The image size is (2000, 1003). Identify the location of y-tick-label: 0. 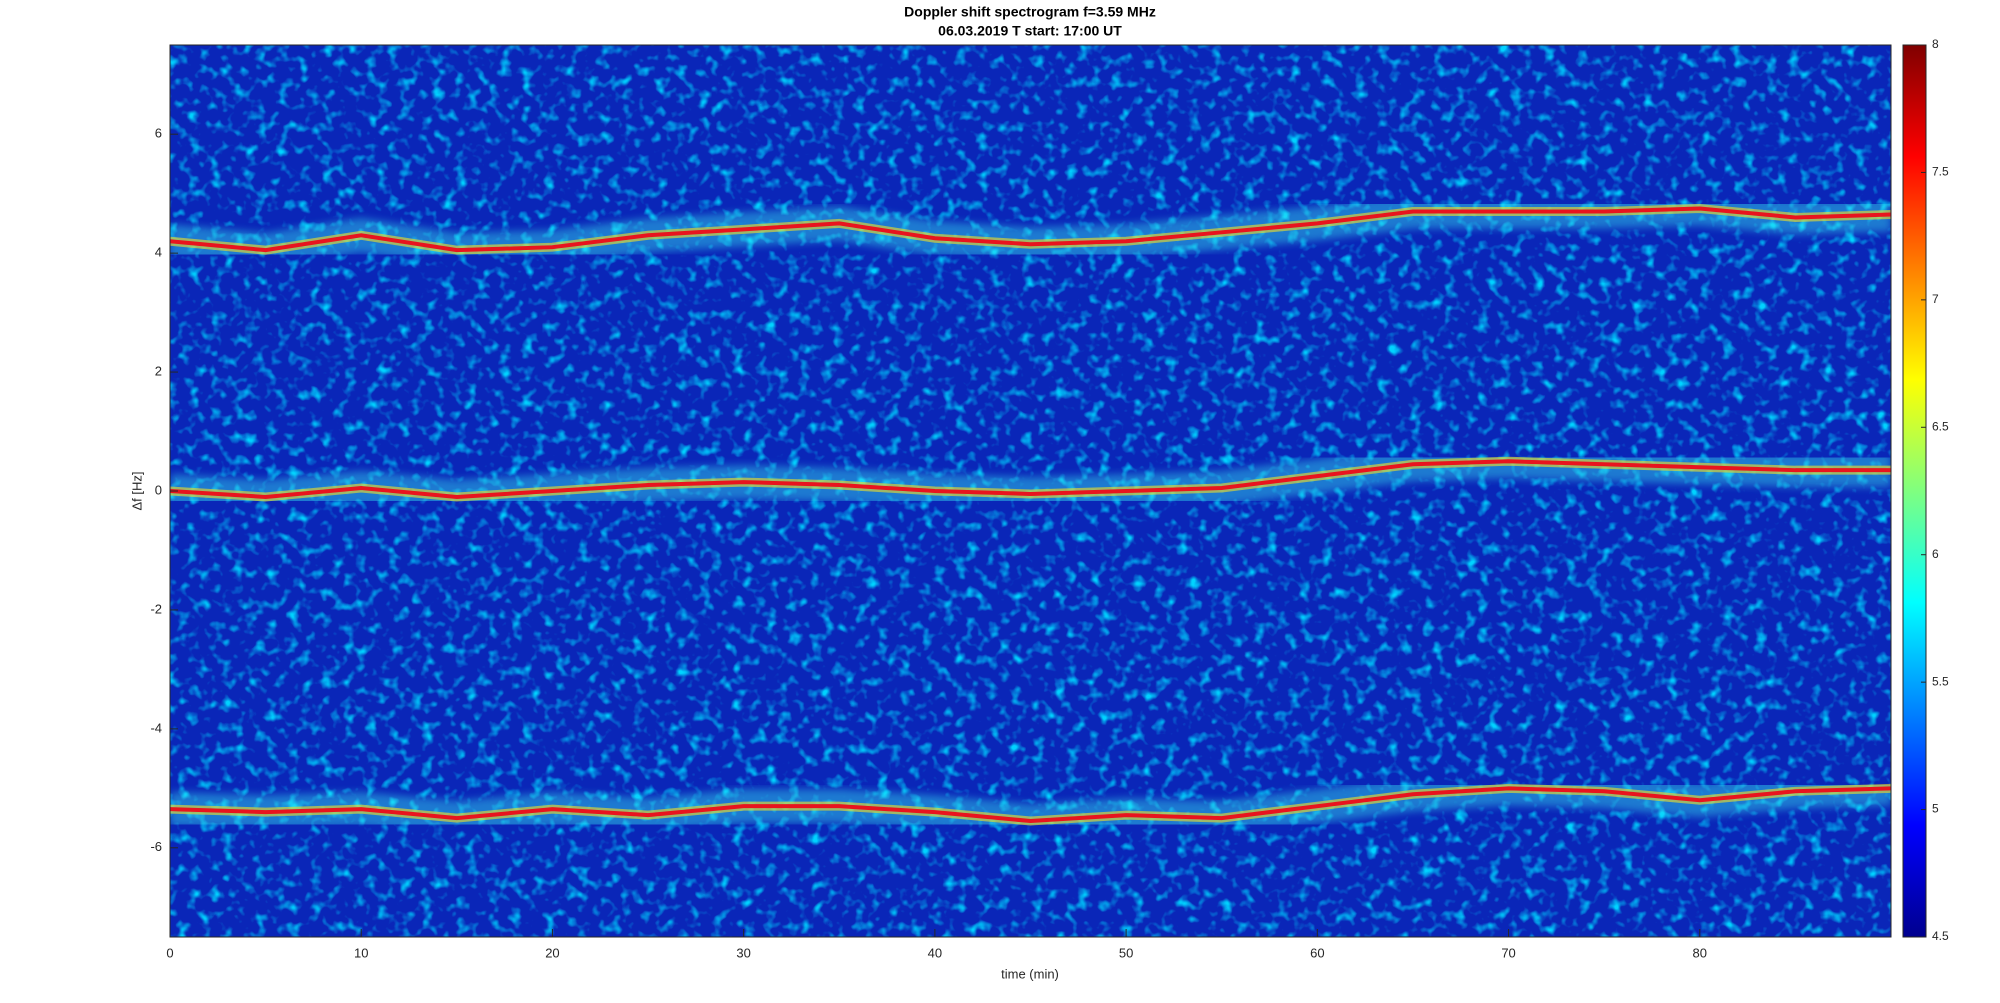
(158, 489).